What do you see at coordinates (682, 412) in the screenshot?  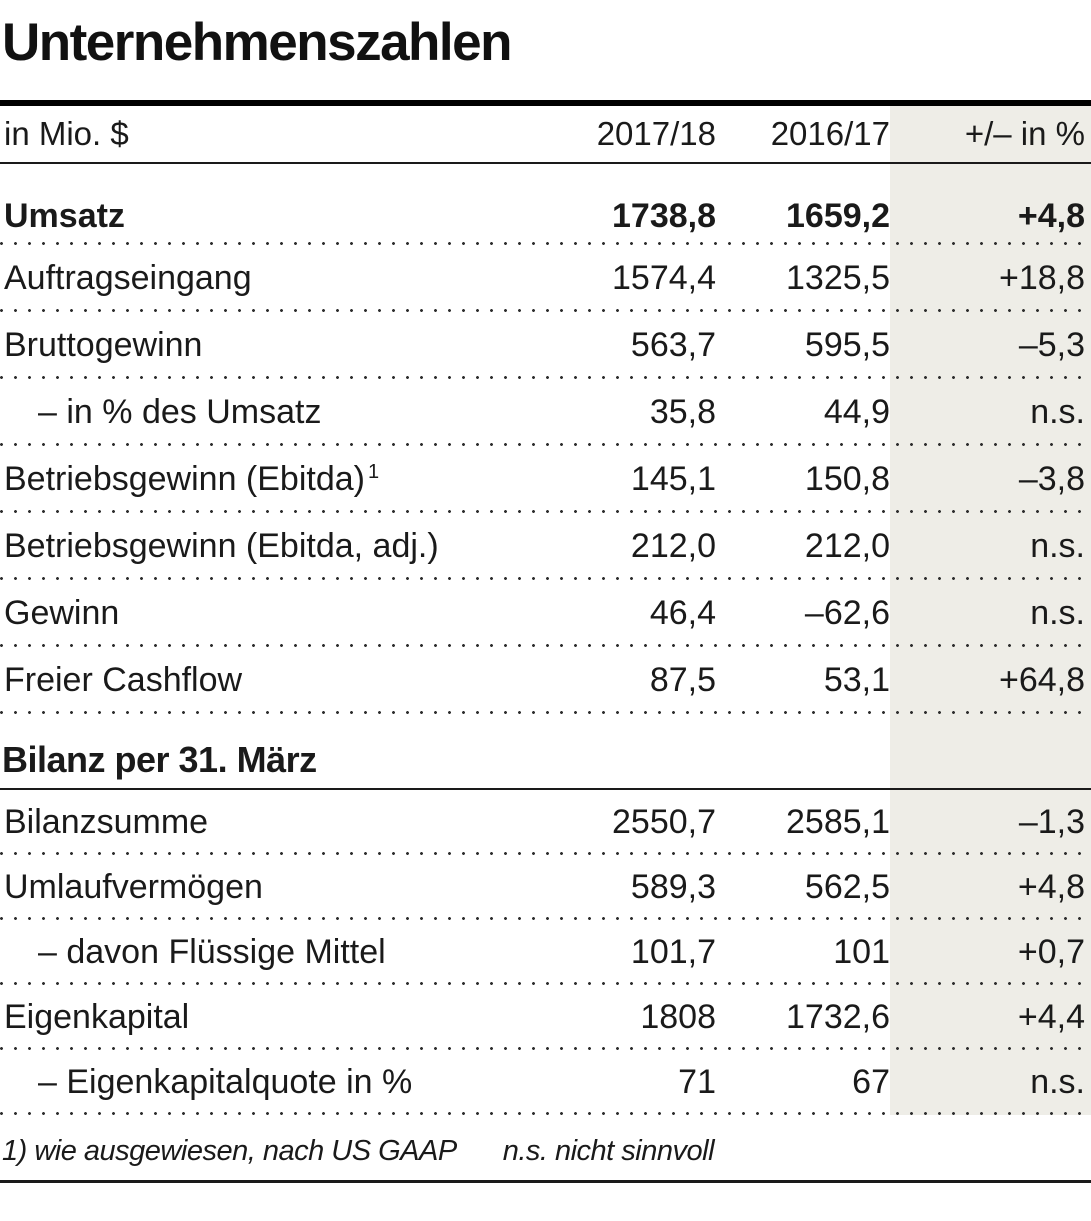 I see `value-2017-18: 35,8` at bounding box center [682, 412].